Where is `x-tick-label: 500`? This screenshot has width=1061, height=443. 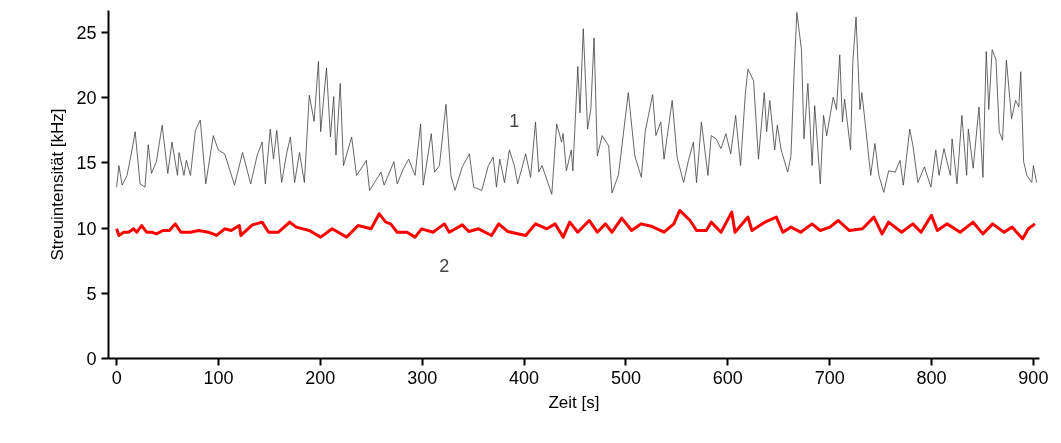 x-tick-label: 500 is located at coordinates (625, 377).